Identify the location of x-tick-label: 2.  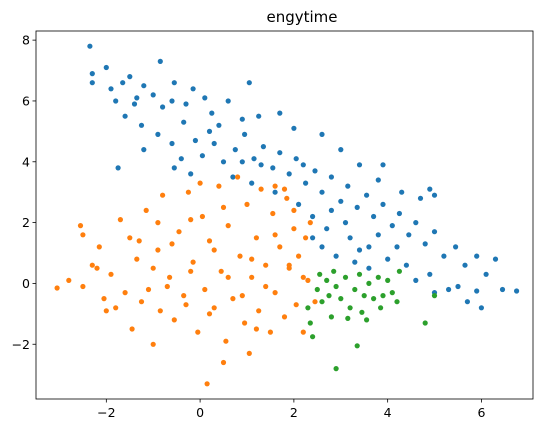
(294, 412).